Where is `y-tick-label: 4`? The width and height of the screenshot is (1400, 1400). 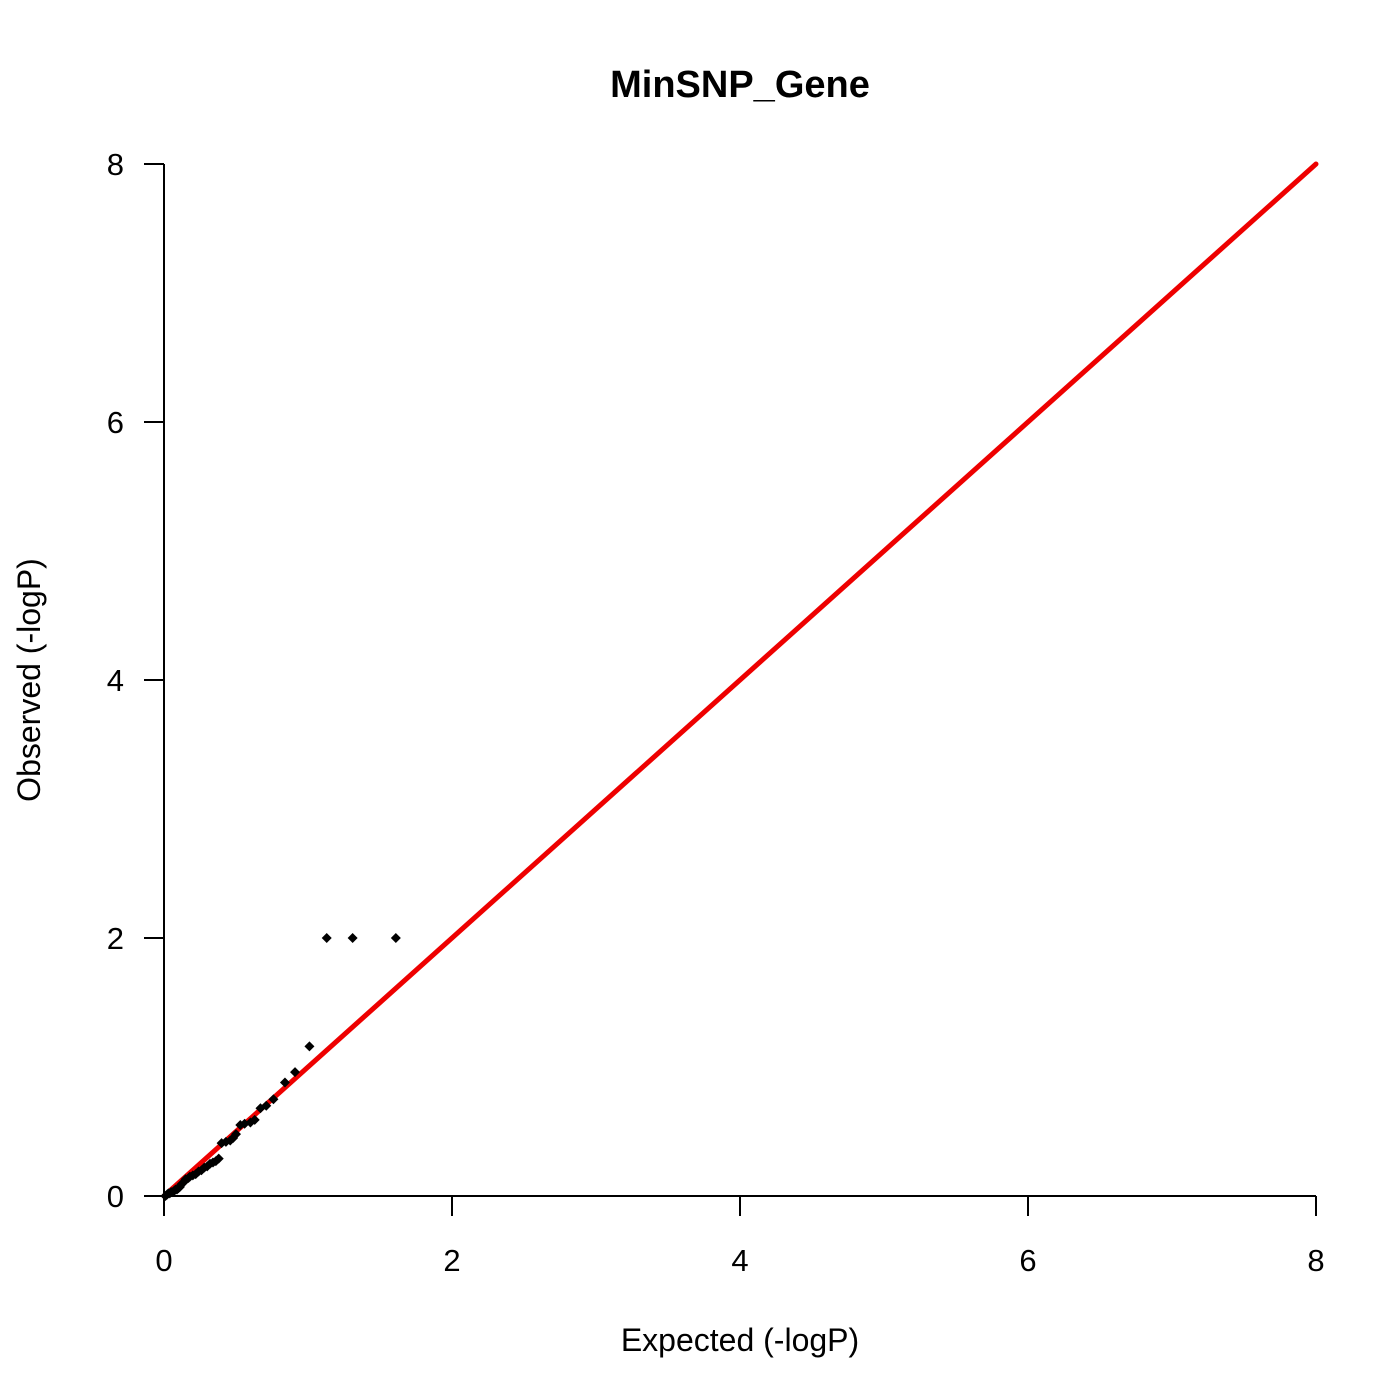
y-tick-label: 4 is located at coordinates (115, 680).